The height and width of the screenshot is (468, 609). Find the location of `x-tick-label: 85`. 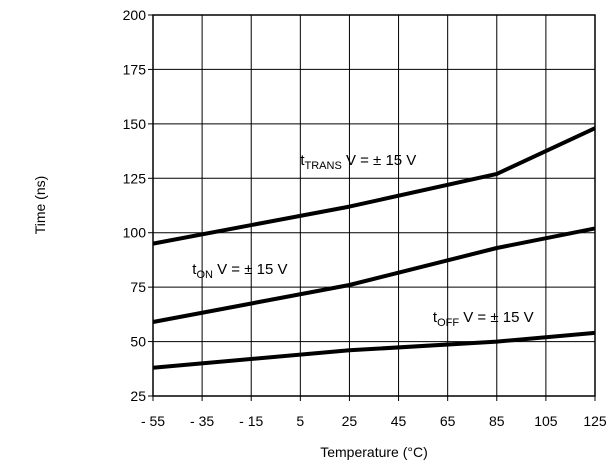

x-tick-label: 85 is located at coordinates (497, 421).